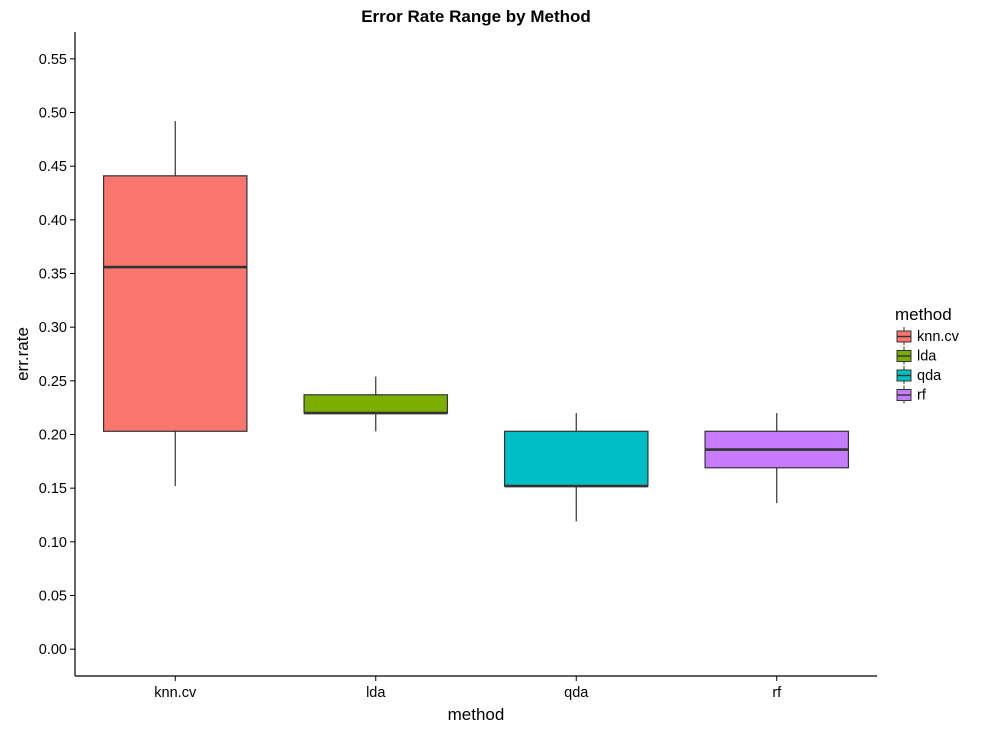  I want to click on legend-label: qda, so click(929, 376).